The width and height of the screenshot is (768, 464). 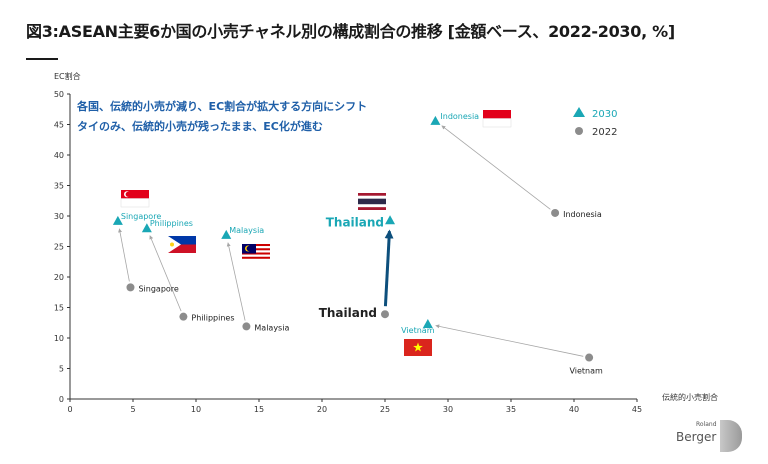 I want to click on y-tick-label: 15, so click(x=59, y=308).